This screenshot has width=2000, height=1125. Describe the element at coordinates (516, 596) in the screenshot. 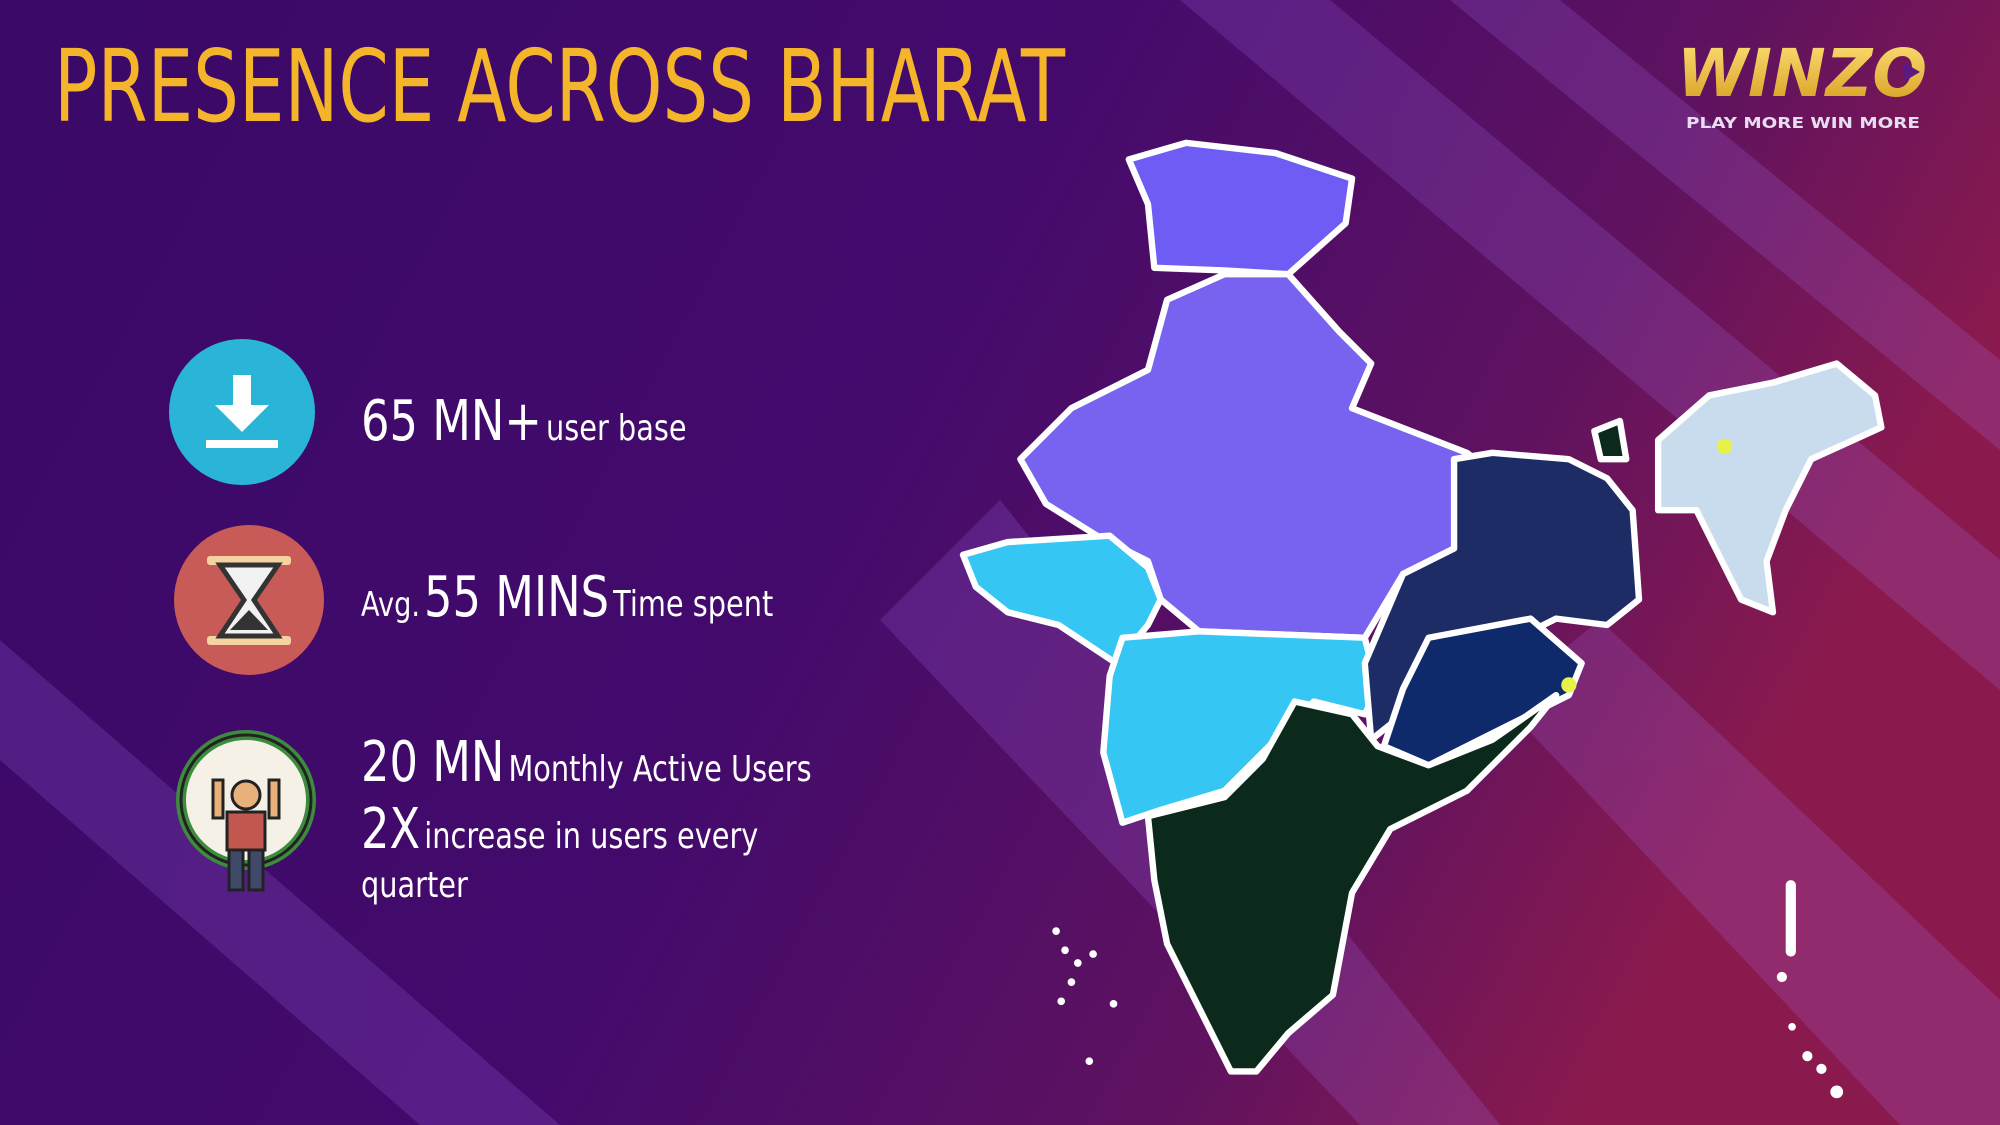

I see `stat-value: 55 MINS` at that location.